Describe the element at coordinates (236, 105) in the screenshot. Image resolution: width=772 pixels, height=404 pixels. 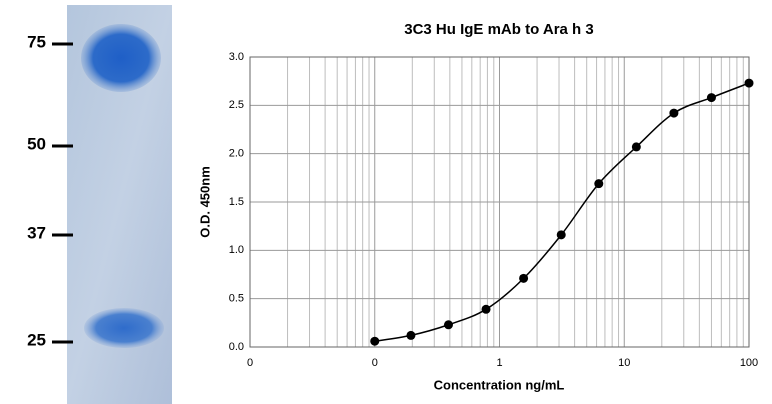
I see `y-tick-label: 2.5` at that location.